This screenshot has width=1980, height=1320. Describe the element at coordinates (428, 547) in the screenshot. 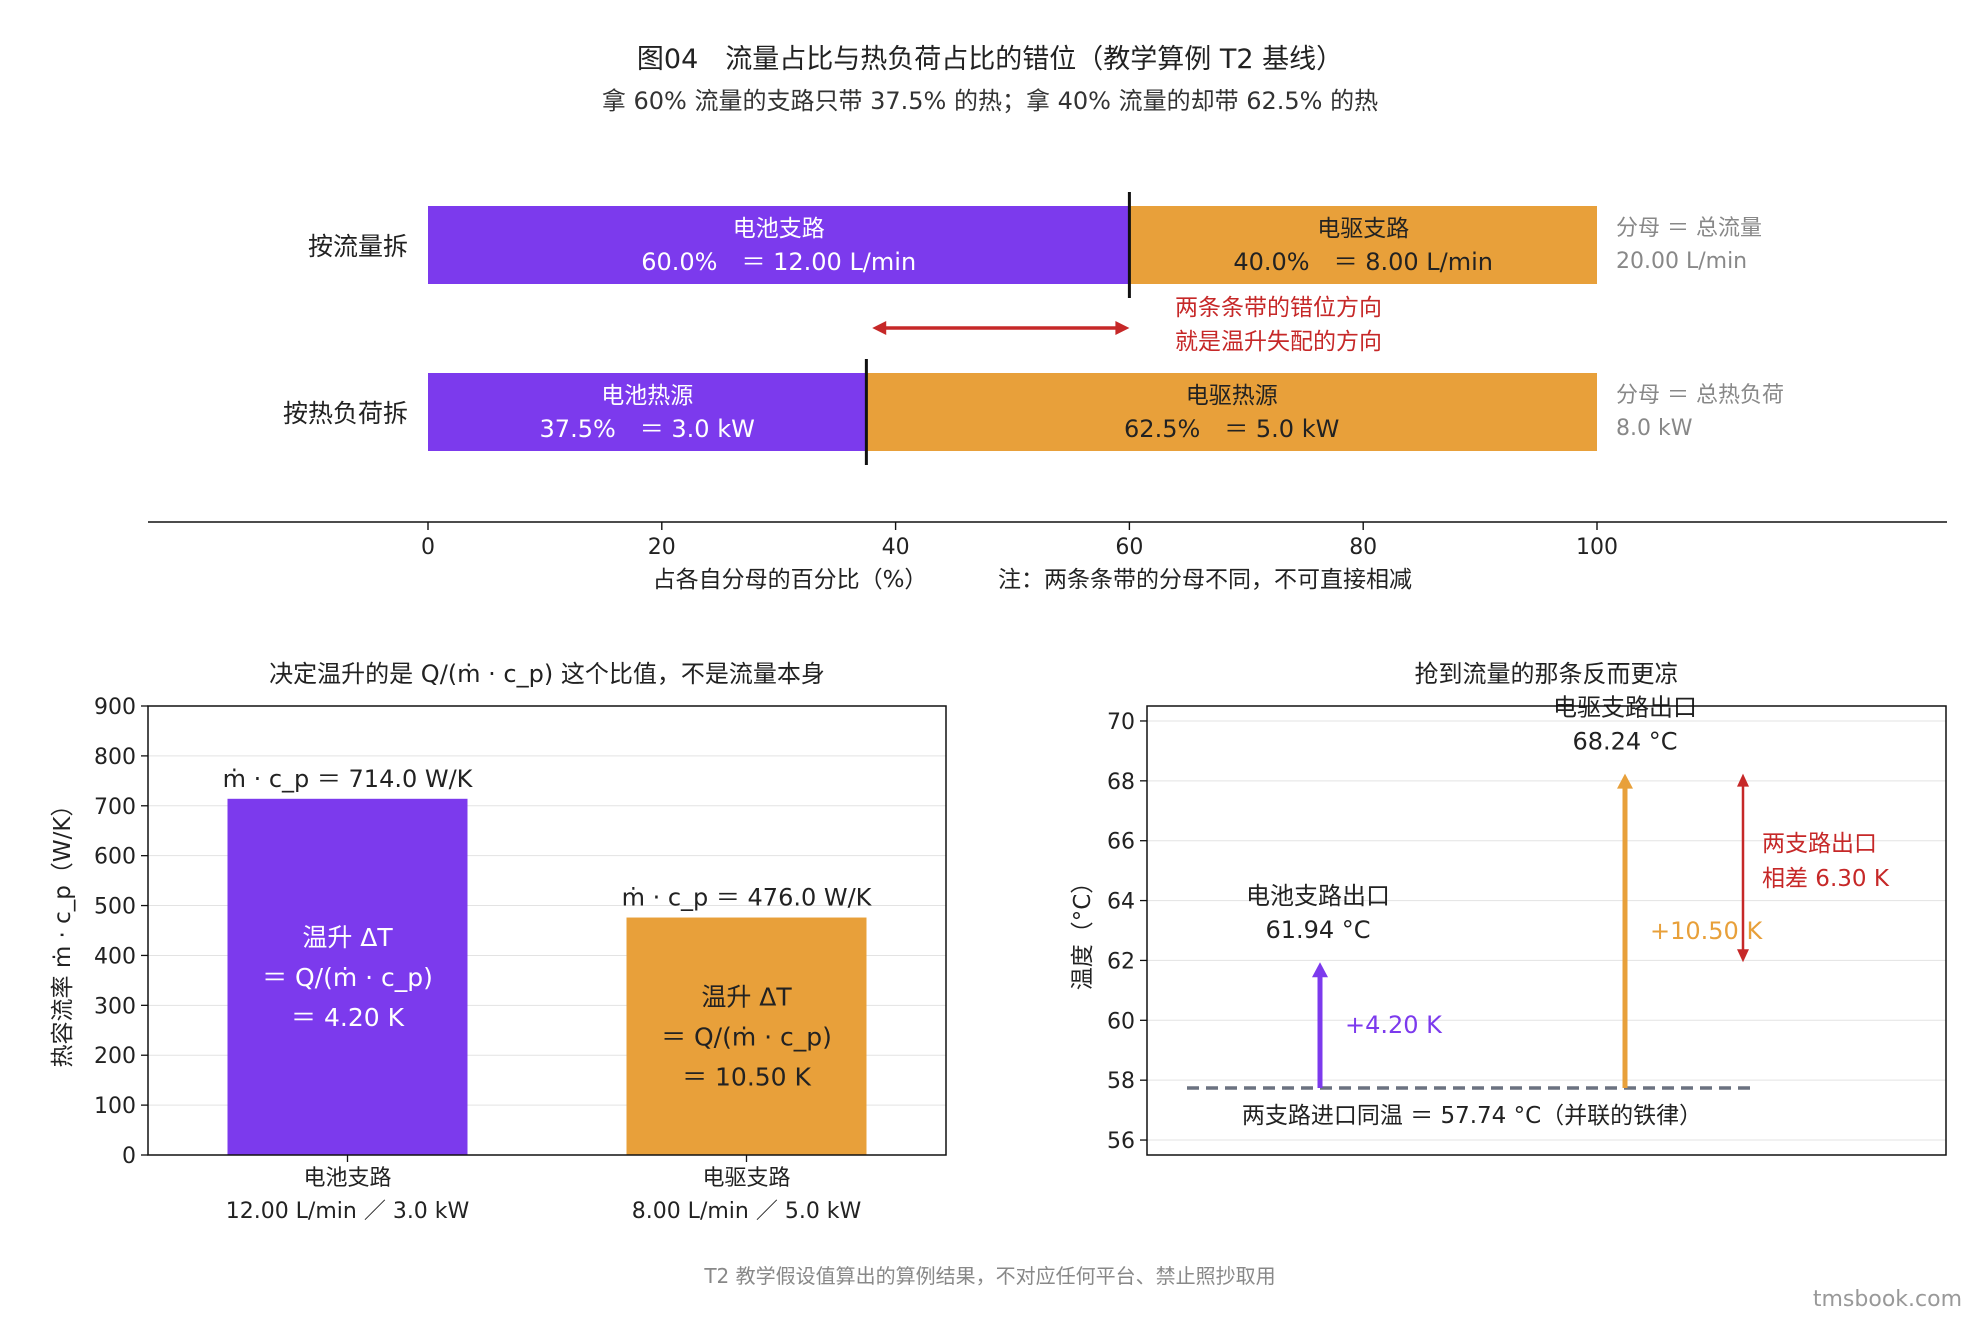

I see `x-tick-label: 0` at that location.